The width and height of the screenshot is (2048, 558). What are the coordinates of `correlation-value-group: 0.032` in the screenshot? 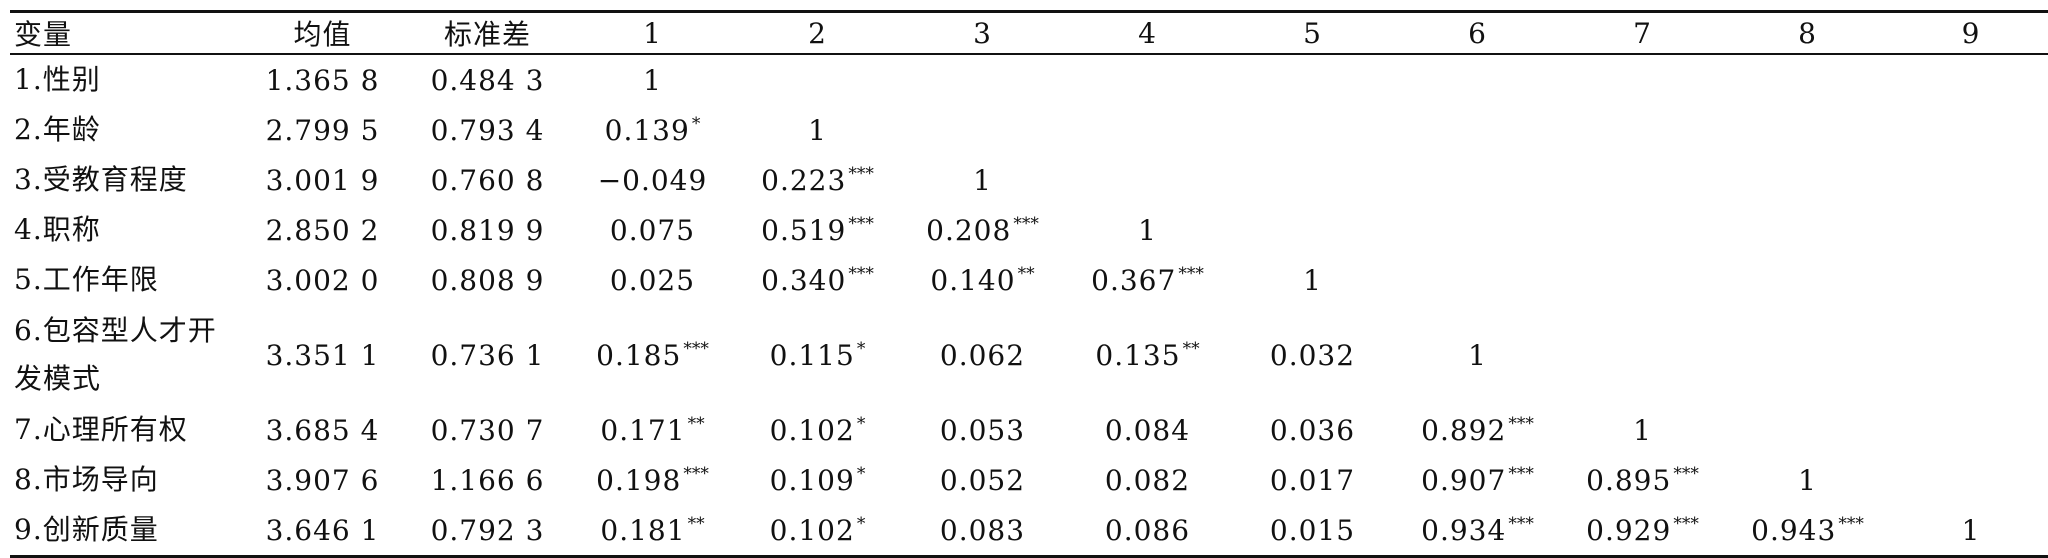 It's located at (1312, 355).